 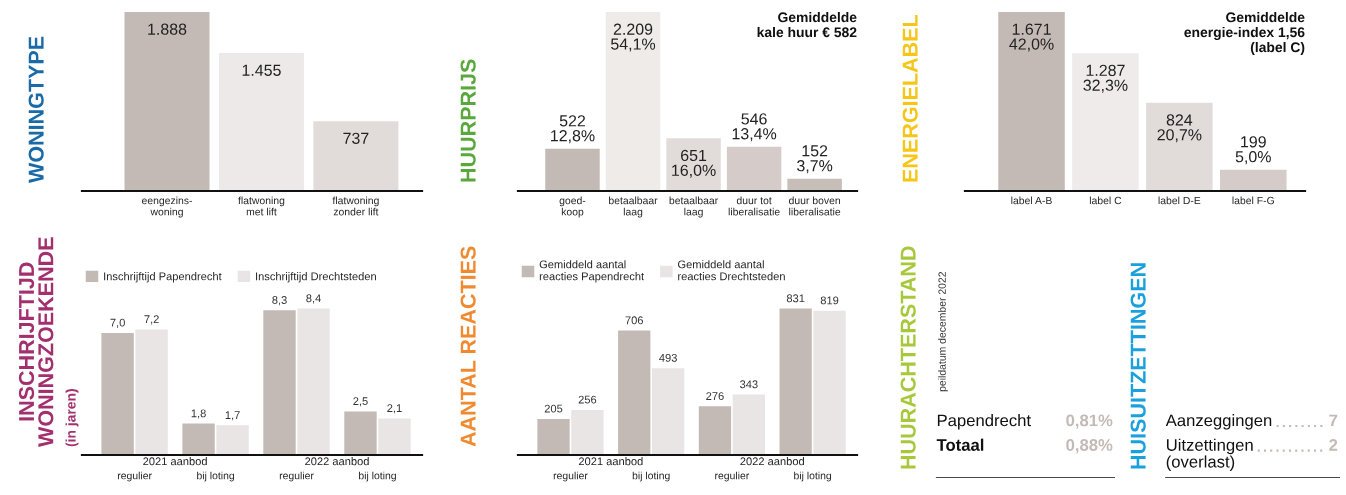 What do you see at coordinates (587, 399) in the screenshot?
I see `data-label: 256` at bounding box center [587, 399].